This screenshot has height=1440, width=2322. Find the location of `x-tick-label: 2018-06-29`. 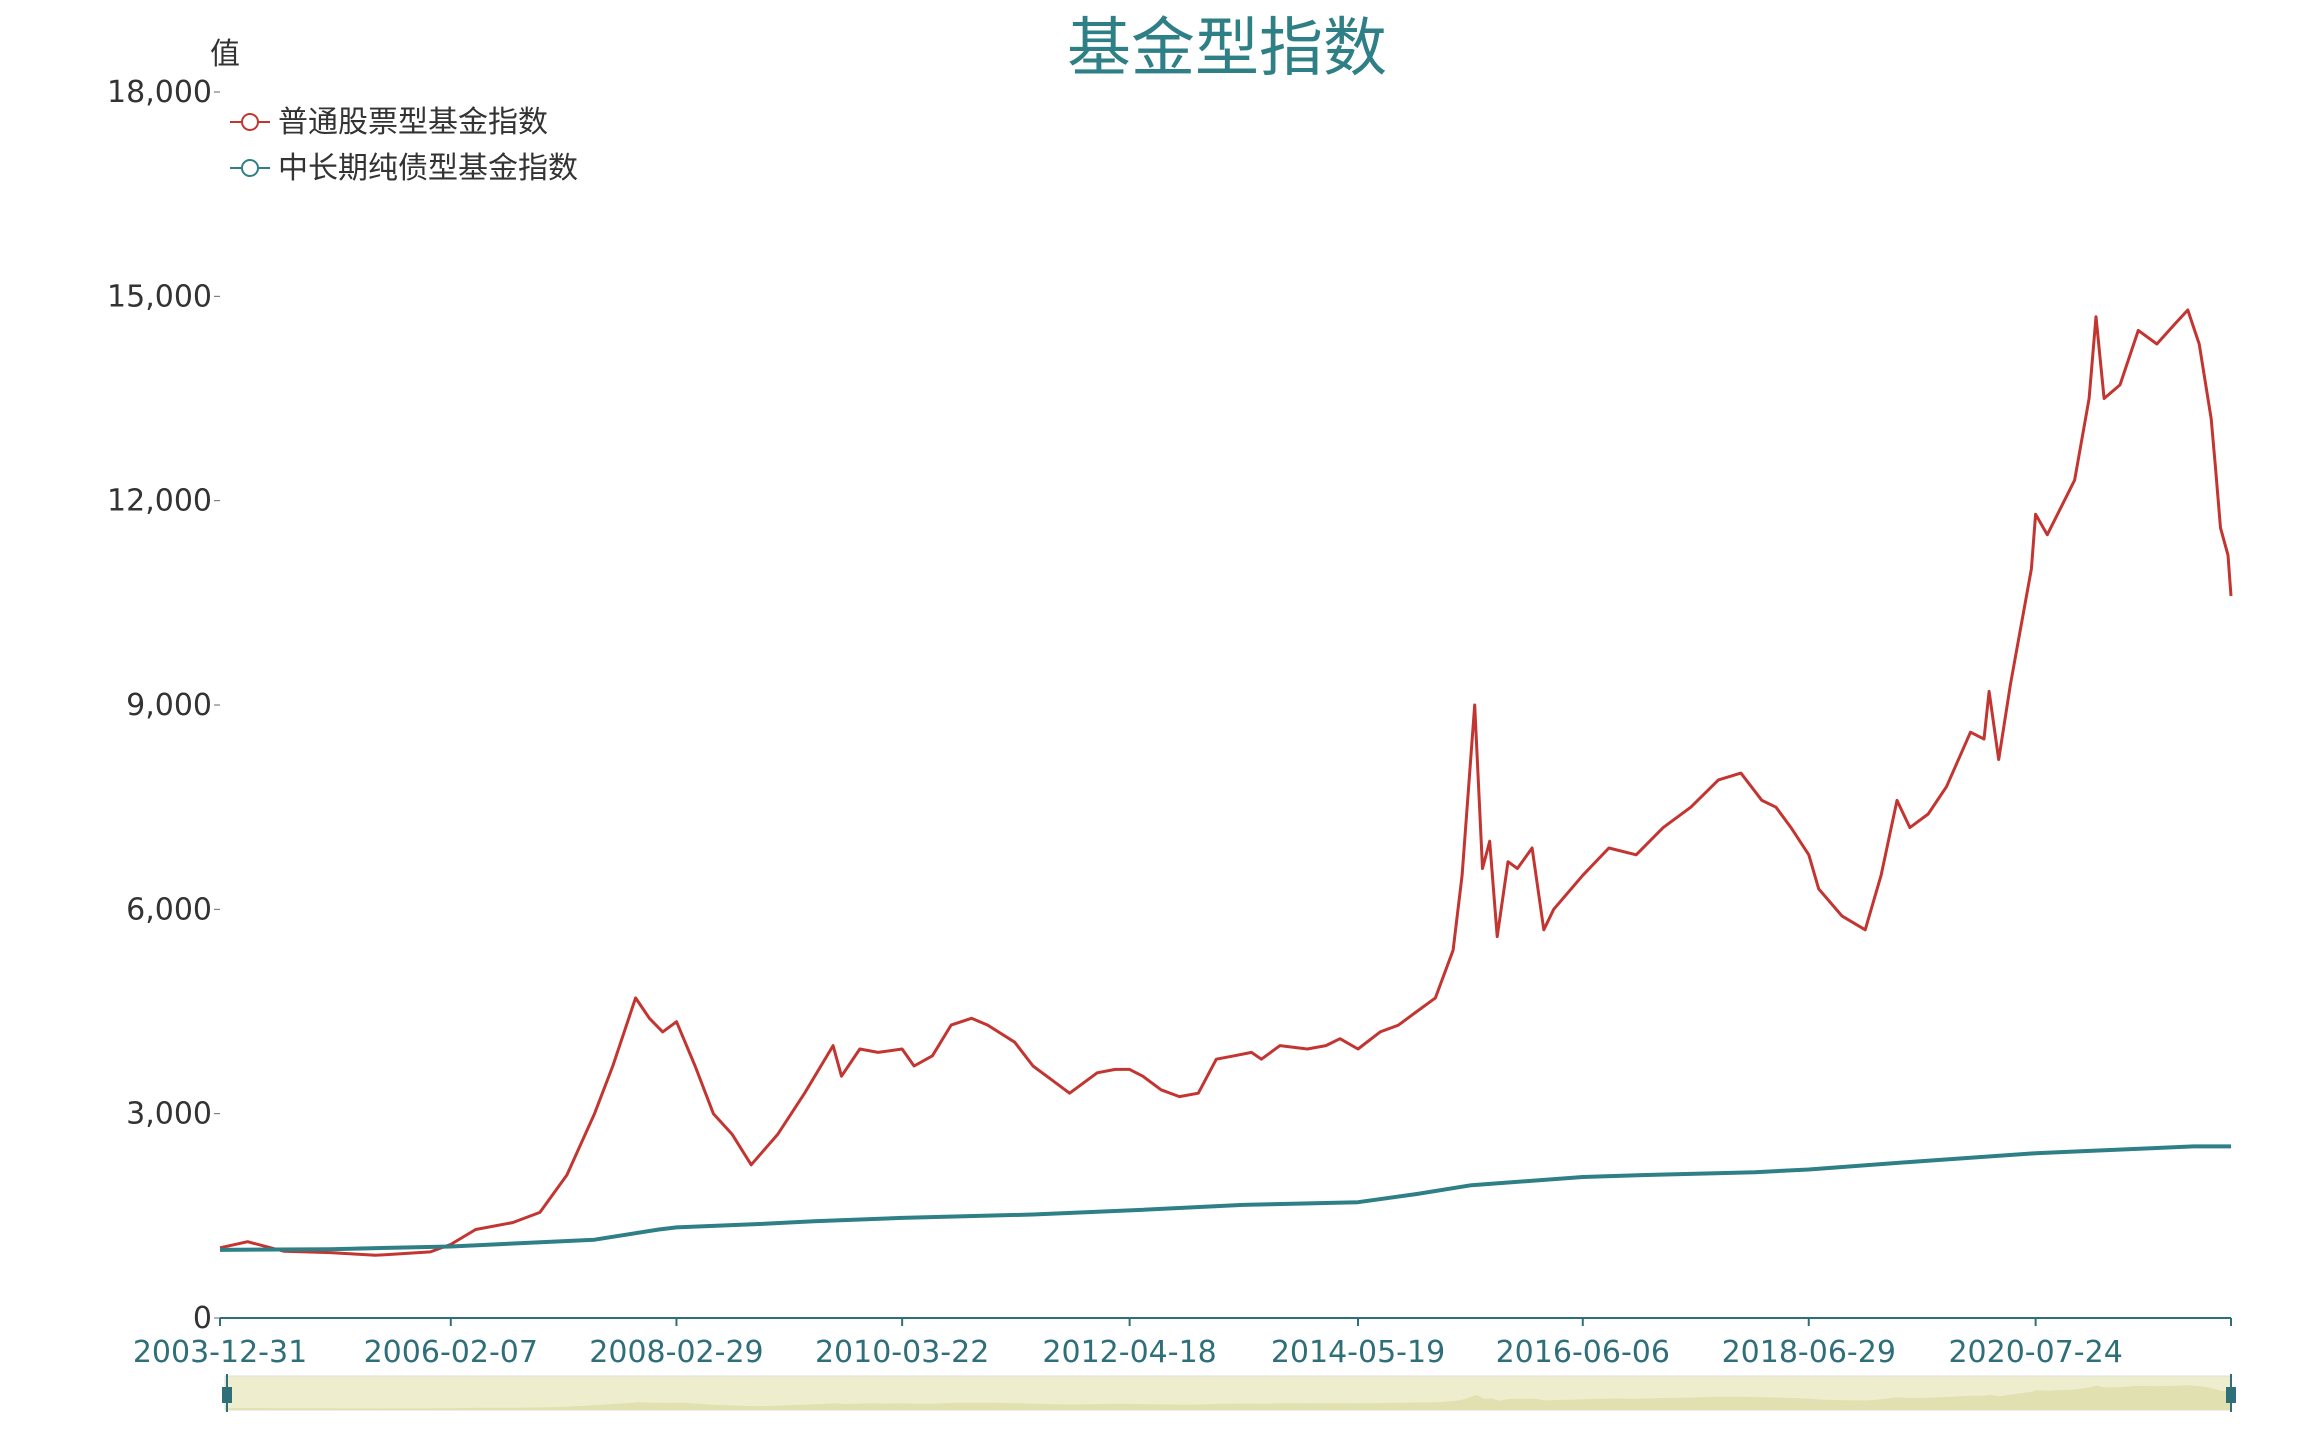

x-tick-label: 2018-06-29 is located at coordinates (1809, 1352).